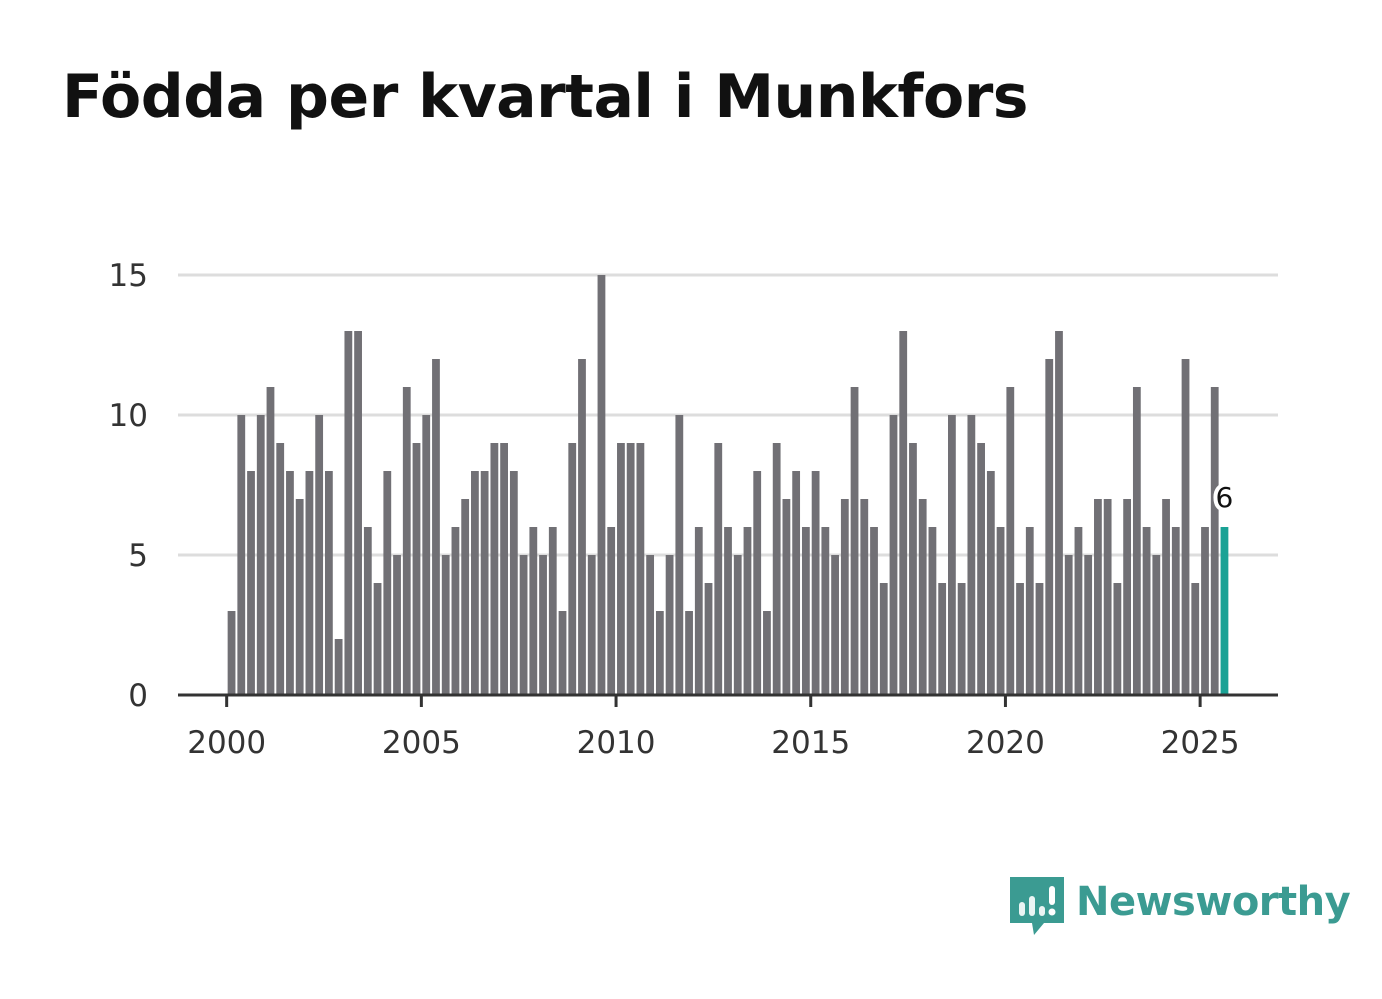 The image size is (1382, 999). What do you see at coordinates (810, 743) in the screenshot?
I see `x-tick-label: 2015` at bounding box center [810, 743].